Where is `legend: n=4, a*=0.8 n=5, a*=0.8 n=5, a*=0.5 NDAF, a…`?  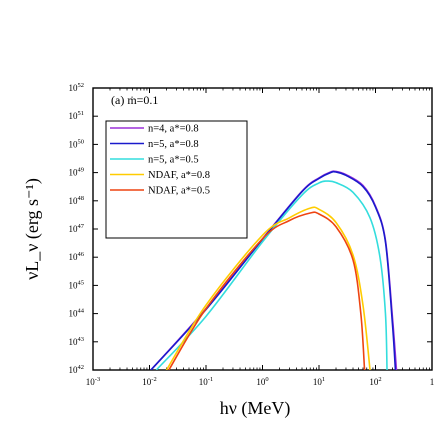
legend: n=4, a*=0.8 n=5, a*=0.8 n=5, a*=0.5 NDAF, a… is located at coordinates (176, 179).